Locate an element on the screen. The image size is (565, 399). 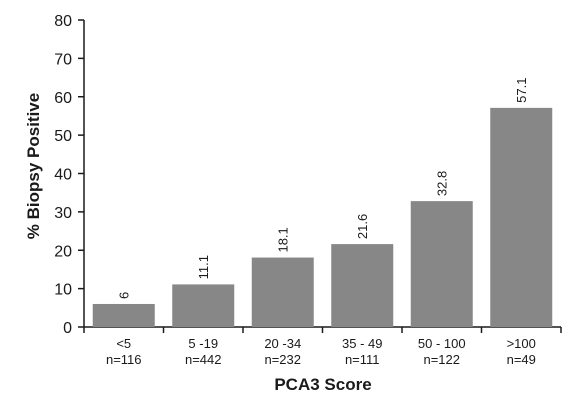
y-axis: 0 10 20 30 40 50 60 70 80 is located at coordinates (69, 175).